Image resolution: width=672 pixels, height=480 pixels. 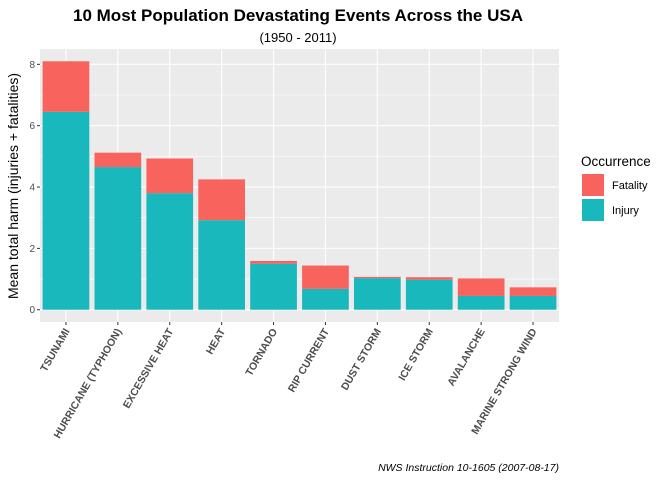 What do you see at coordinates (32, 249) in the screenshot?
I see `y-tick-label: 2` at bounding box center [32, 249].